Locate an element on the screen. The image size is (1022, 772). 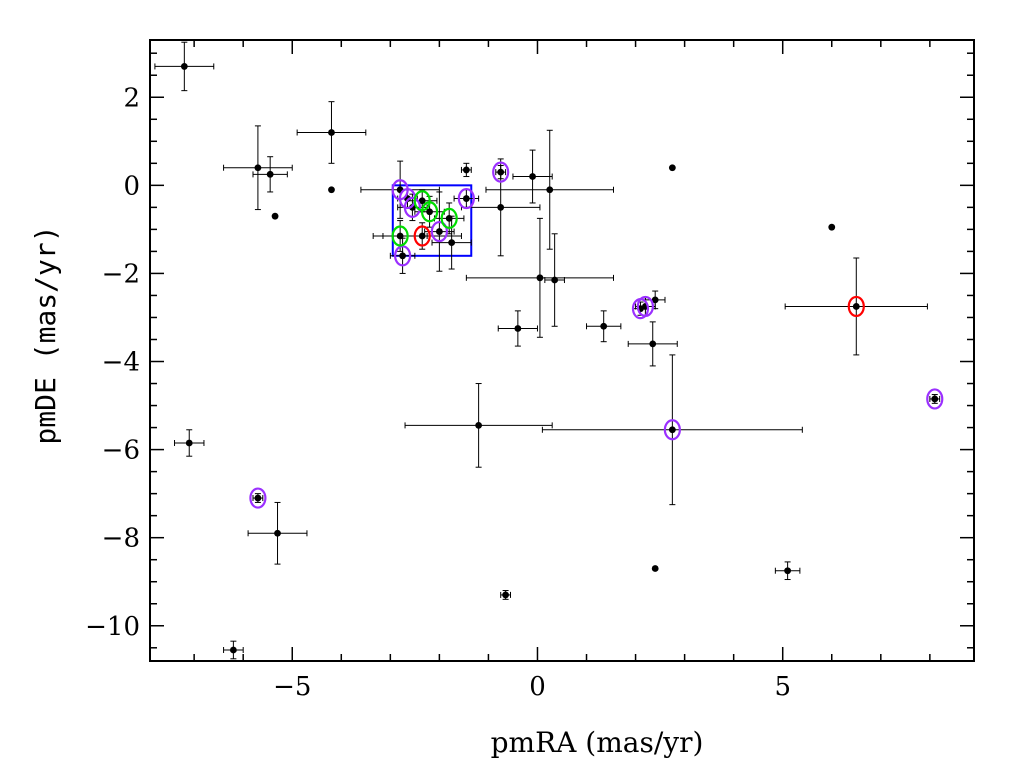
y-tick-label: 0 is located at coordinates (131, 186).